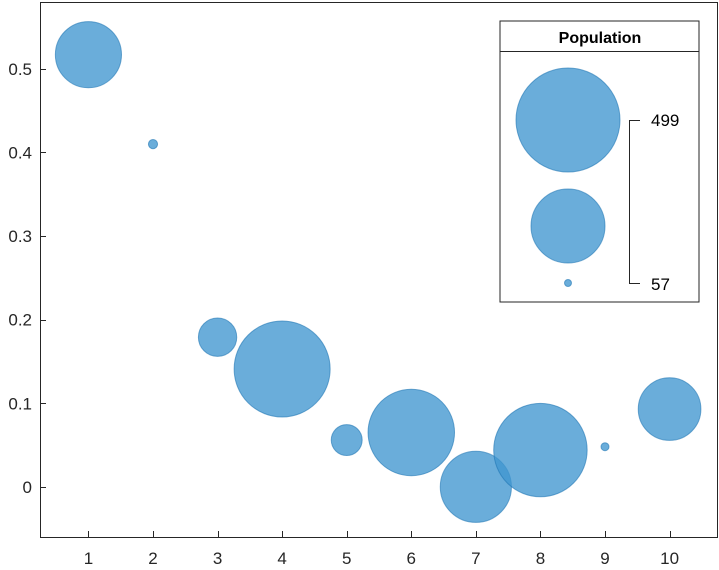  What do you see at coordinates (540, 558) in the screenshot?
I see `x-tick-label: 8` at bounding box center [540, 558].